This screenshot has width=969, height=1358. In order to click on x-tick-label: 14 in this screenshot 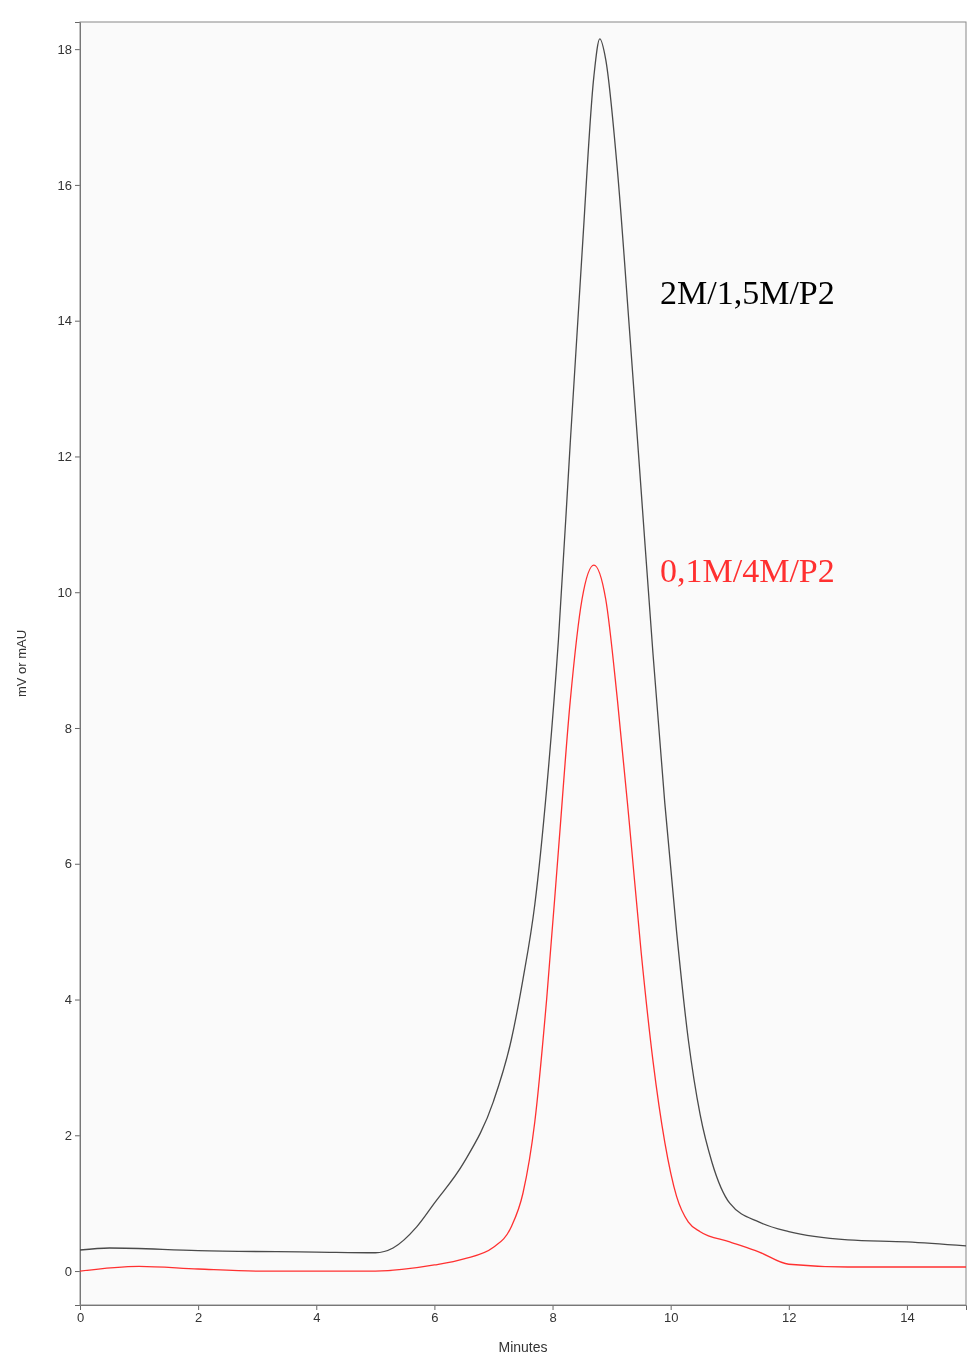, I will do `click(907, 1318)`.